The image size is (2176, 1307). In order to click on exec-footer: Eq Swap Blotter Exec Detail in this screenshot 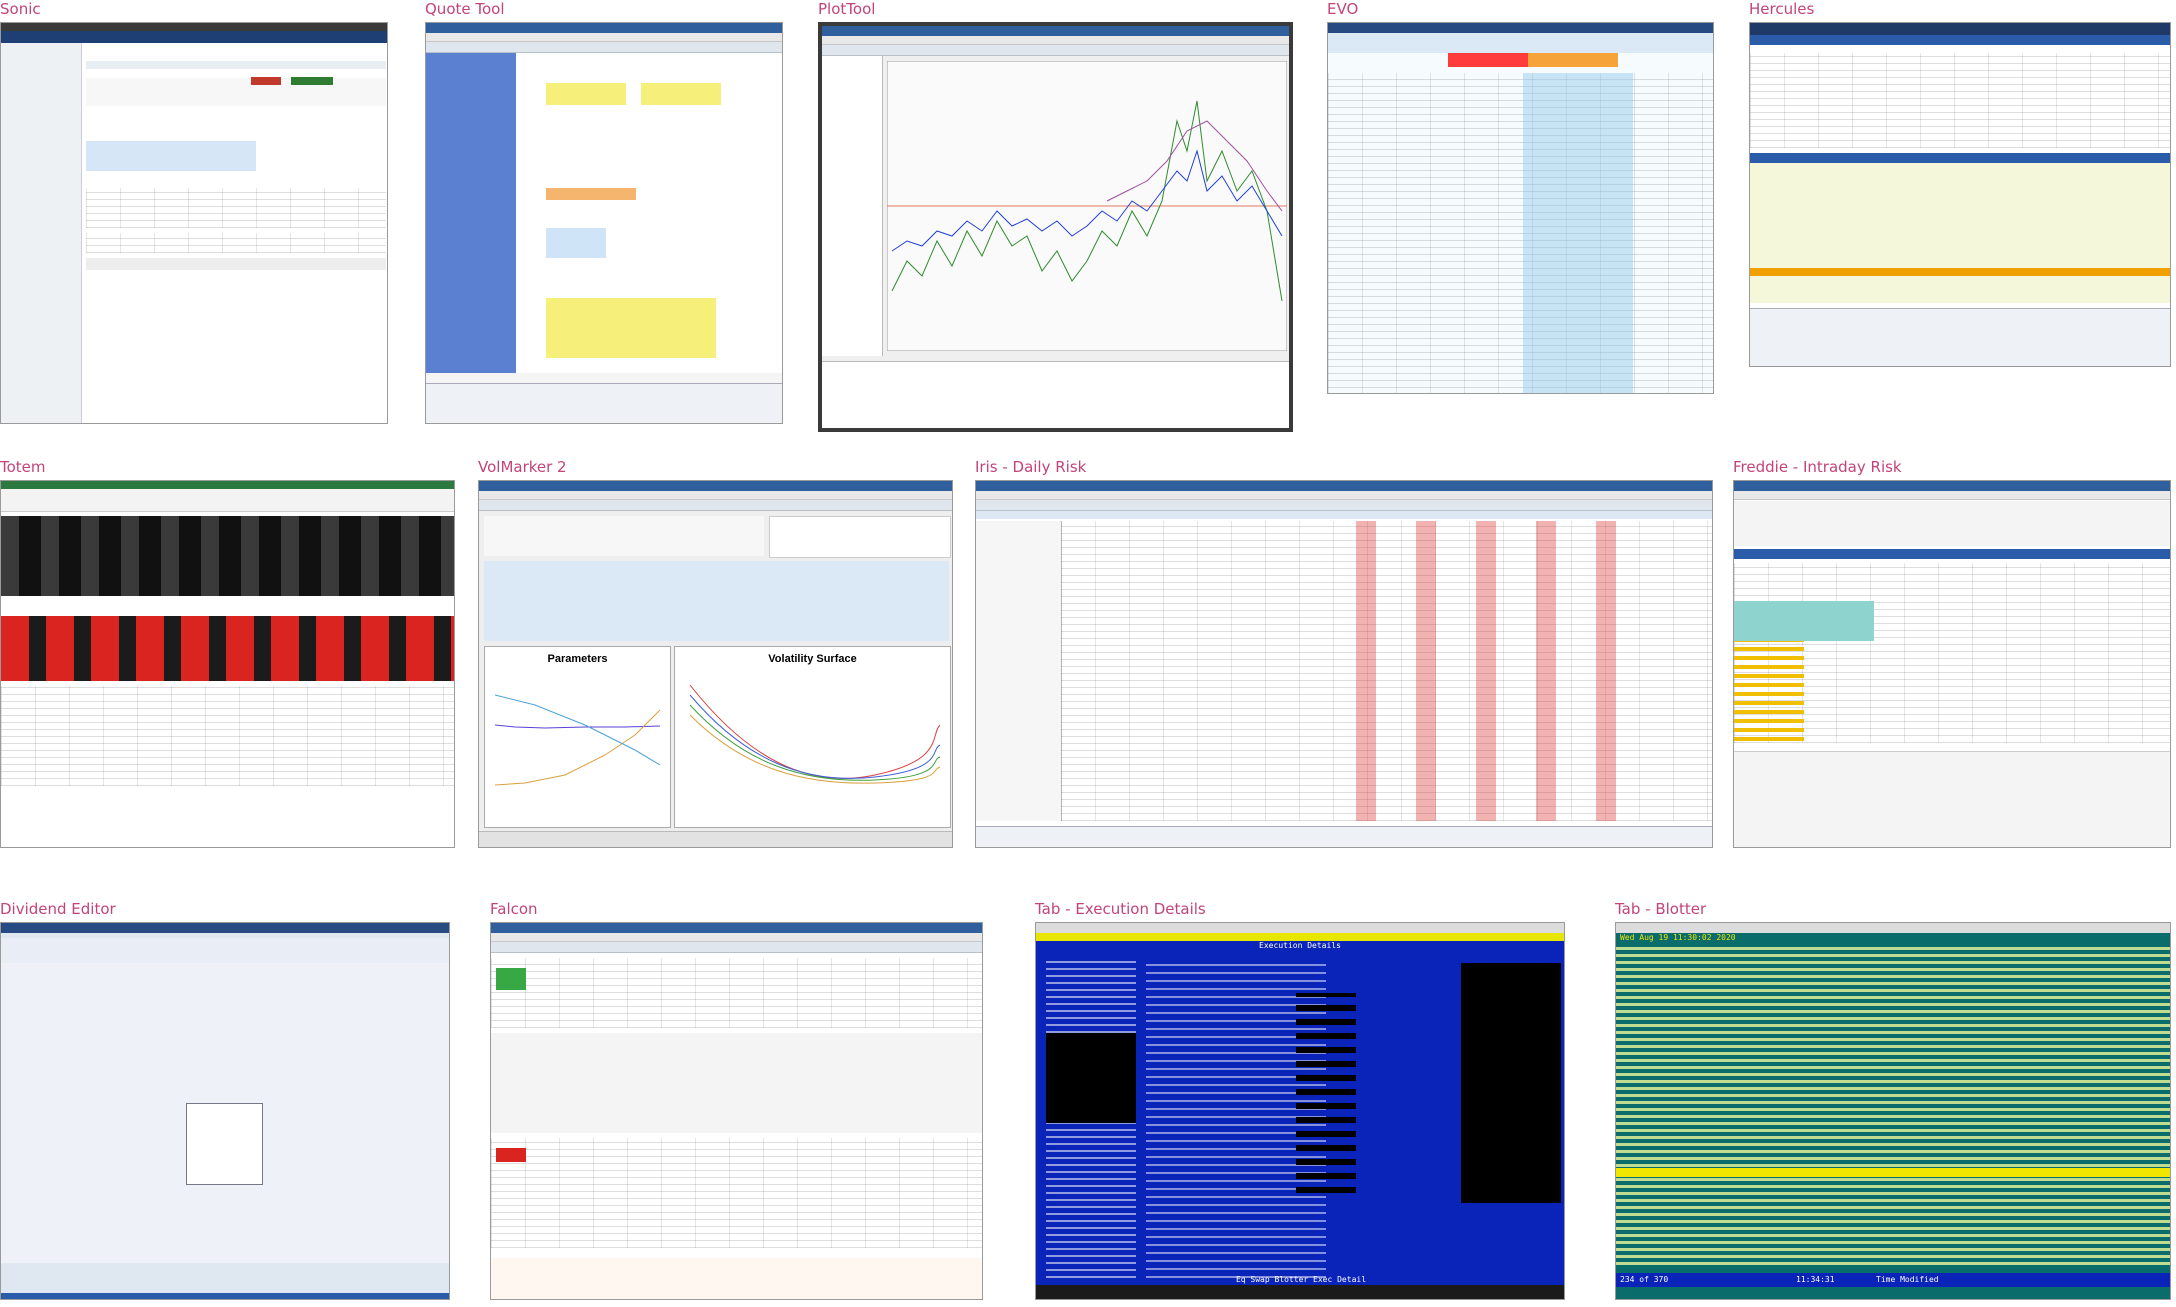, I will do `click(1301, 1279)`.